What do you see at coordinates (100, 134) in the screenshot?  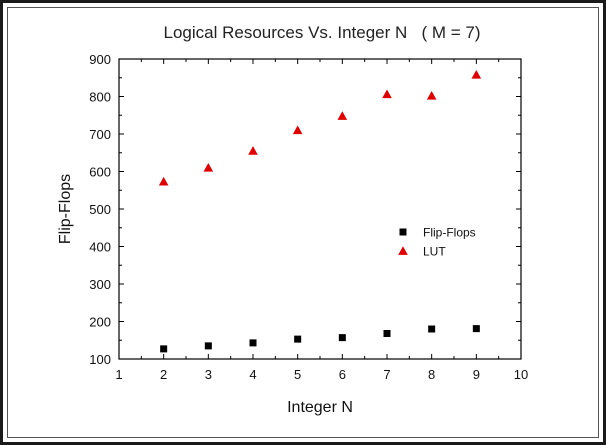 I see `y-tick-label: 700` at bounding box center [100, 134].